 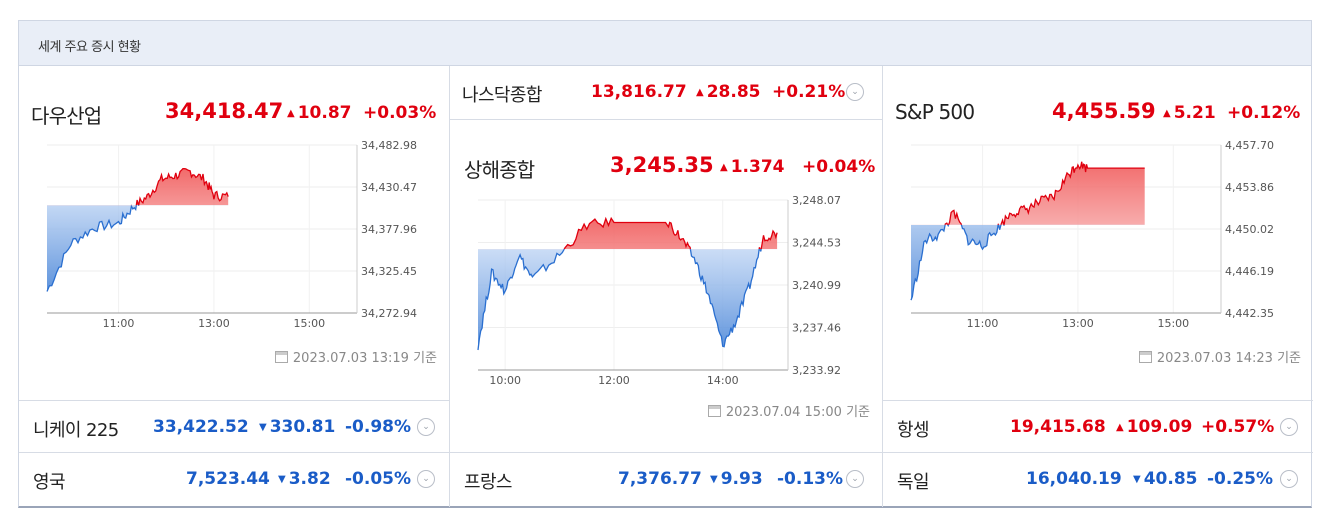 I want to click on hangseng-value: 19,415.68, so click(x=1058, y=427).